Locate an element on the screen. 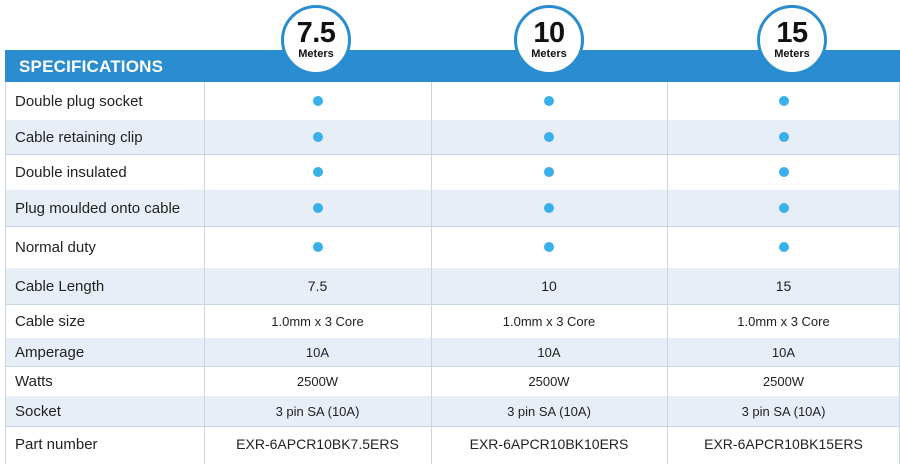 Image resolution: width=900 pixels, height=464 pixels. length-badge-10: 10 Meters is located at coordinates (549, 40).